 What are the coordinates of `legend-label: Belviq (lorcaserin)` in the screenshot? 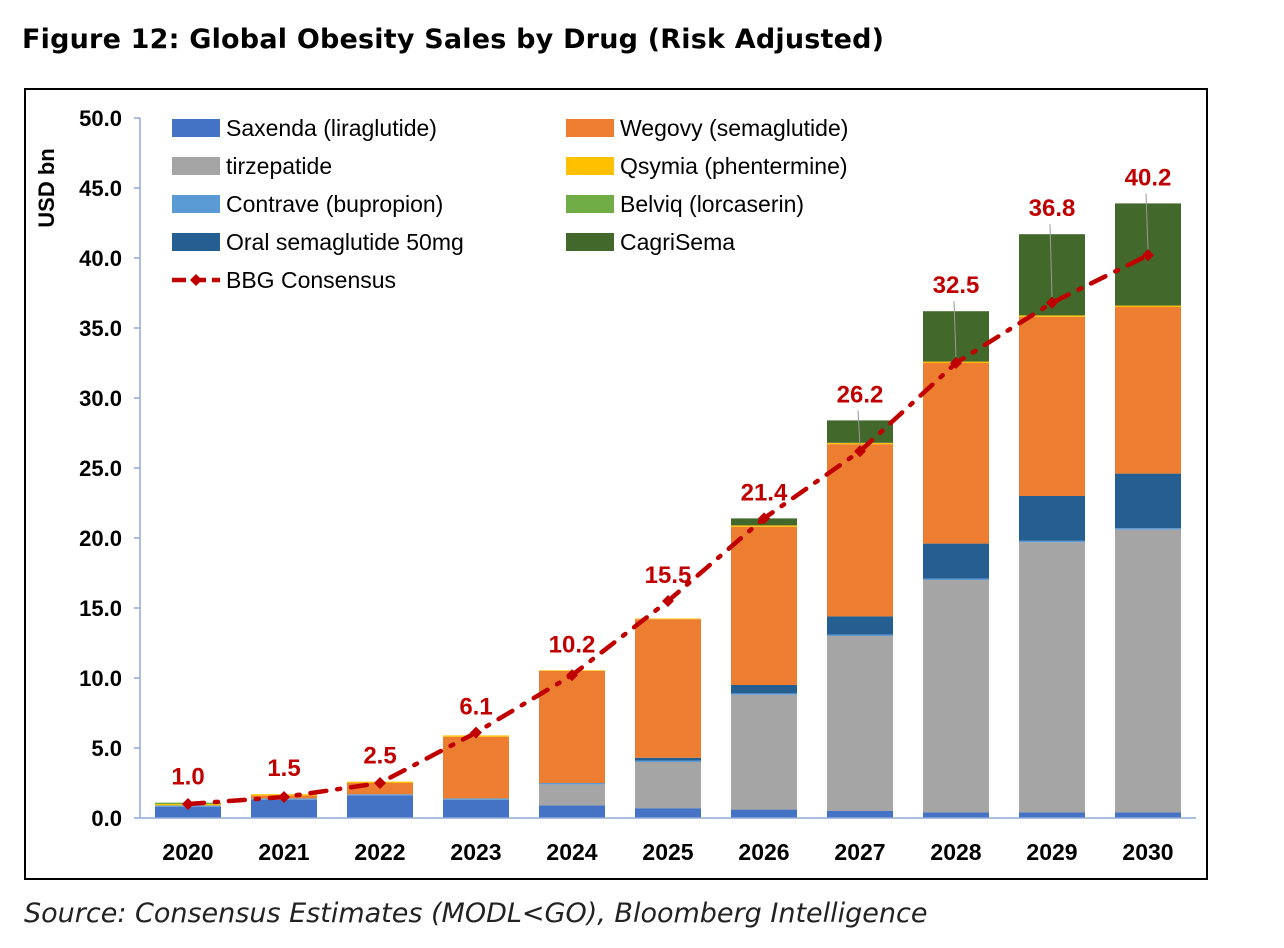 It's located at (712, 204).